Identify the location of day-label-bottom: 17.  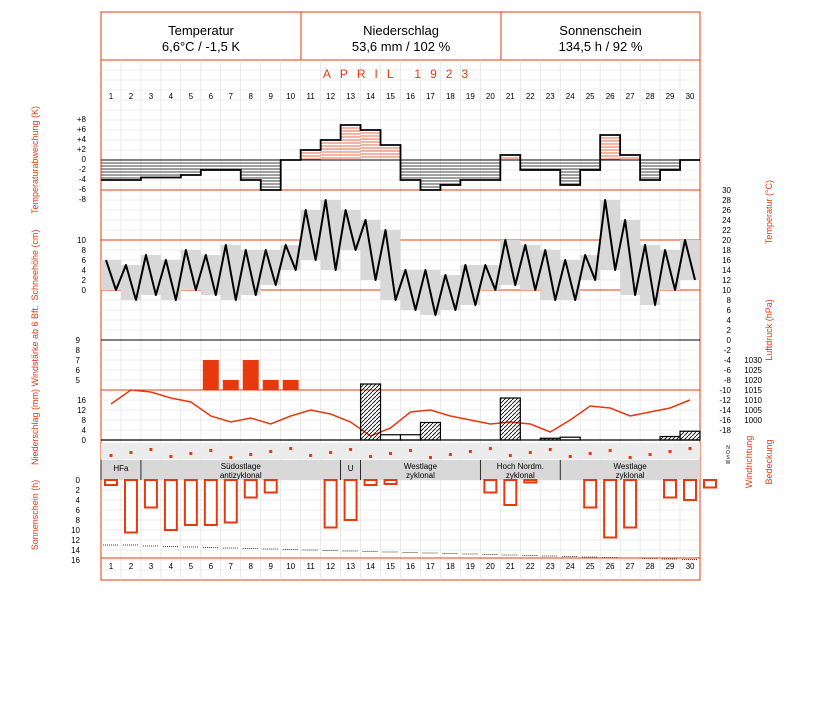
(430, 566).